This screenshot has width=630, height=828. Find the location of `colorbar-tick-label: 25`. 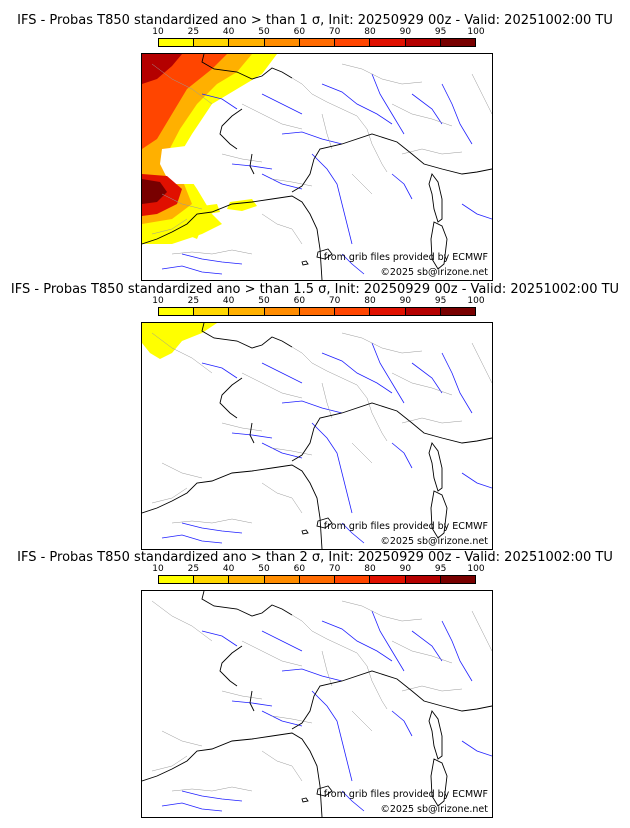

colorbar-tick-label: 25 is located at coordinates (193, 32).